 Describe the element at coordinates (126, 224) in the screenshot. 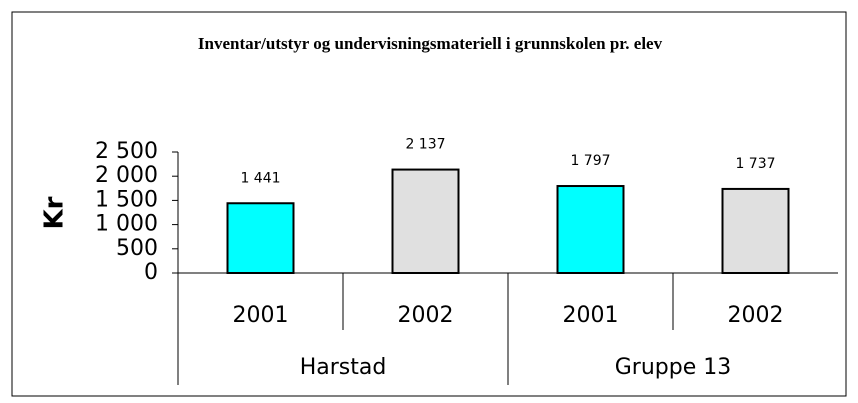

I see `y-tick-label: 1 000` at that location.